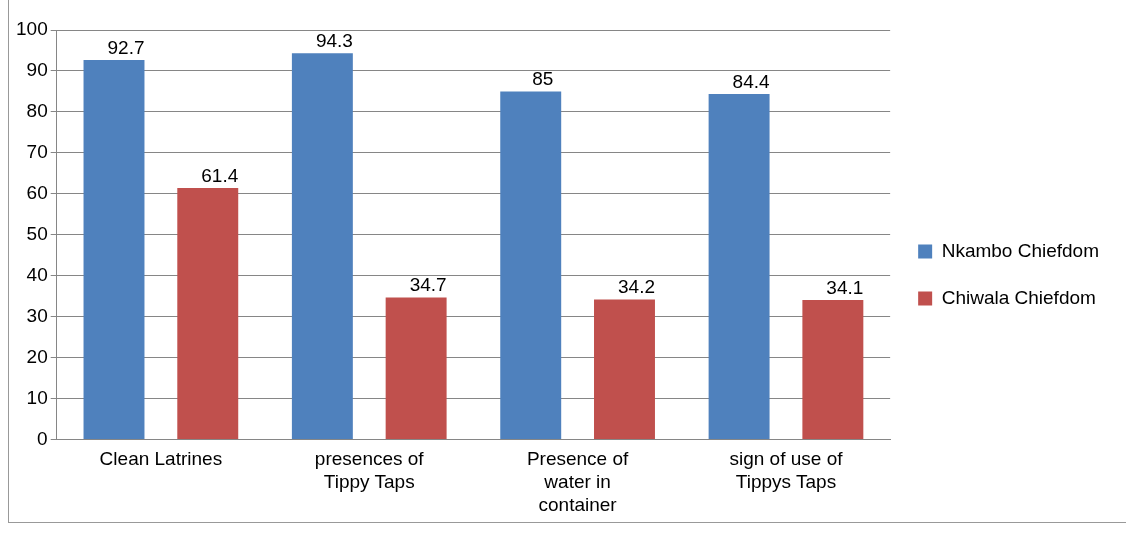 The height and width of the screenshot is (534, 1126). What do you see at coordinates (37, 315) in the screenshot?
I see `y-tick-label: 30` at bounding box center [37, 315].